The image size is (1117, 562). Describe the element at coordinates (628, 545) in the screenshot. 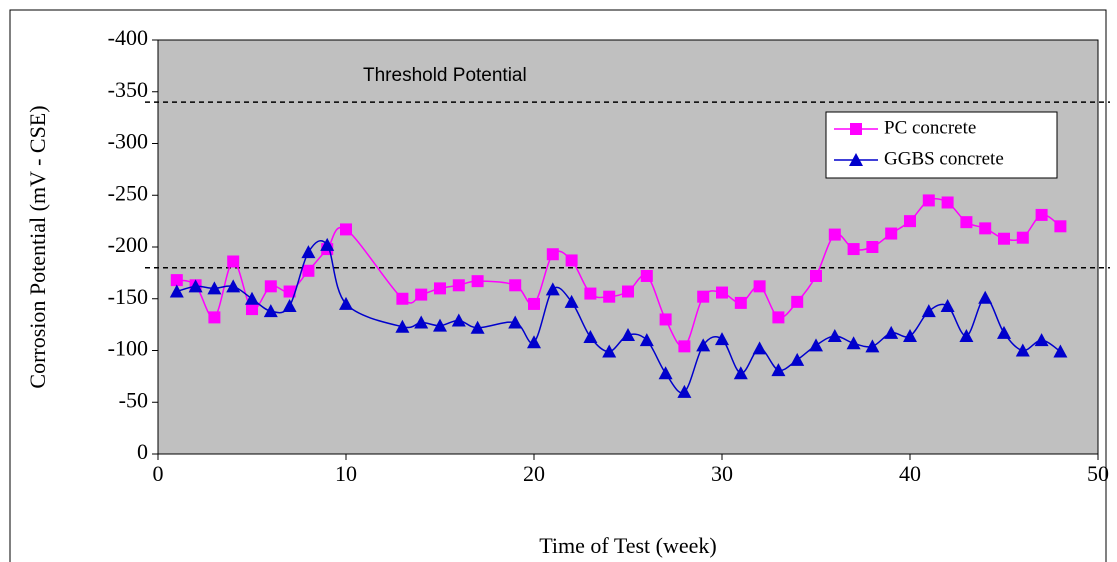

I see `x-axis-label: Time of Test (week)` at that location.